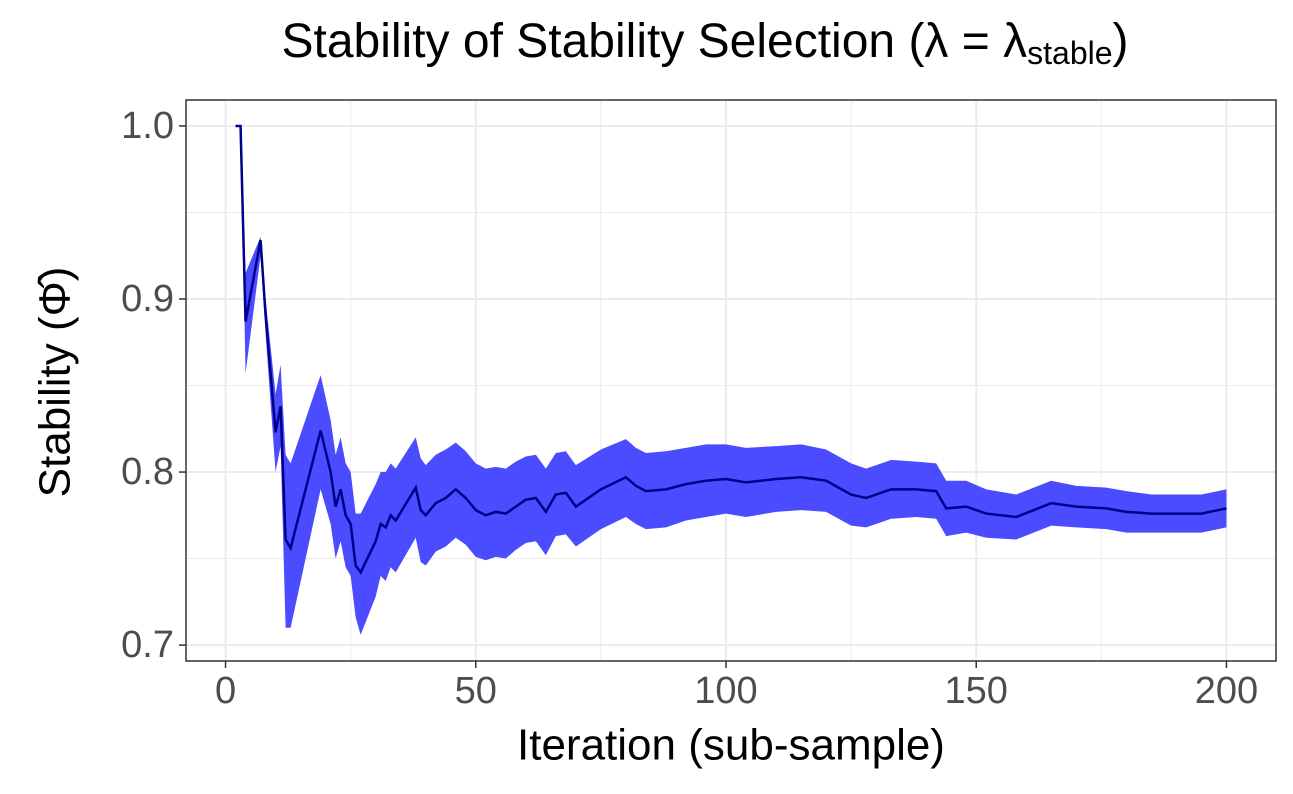 The image size is (1293, 794). Describe the element at coordinates (147, 126) in the screenshot. I see `y-tick-label: 1.0` at that location.